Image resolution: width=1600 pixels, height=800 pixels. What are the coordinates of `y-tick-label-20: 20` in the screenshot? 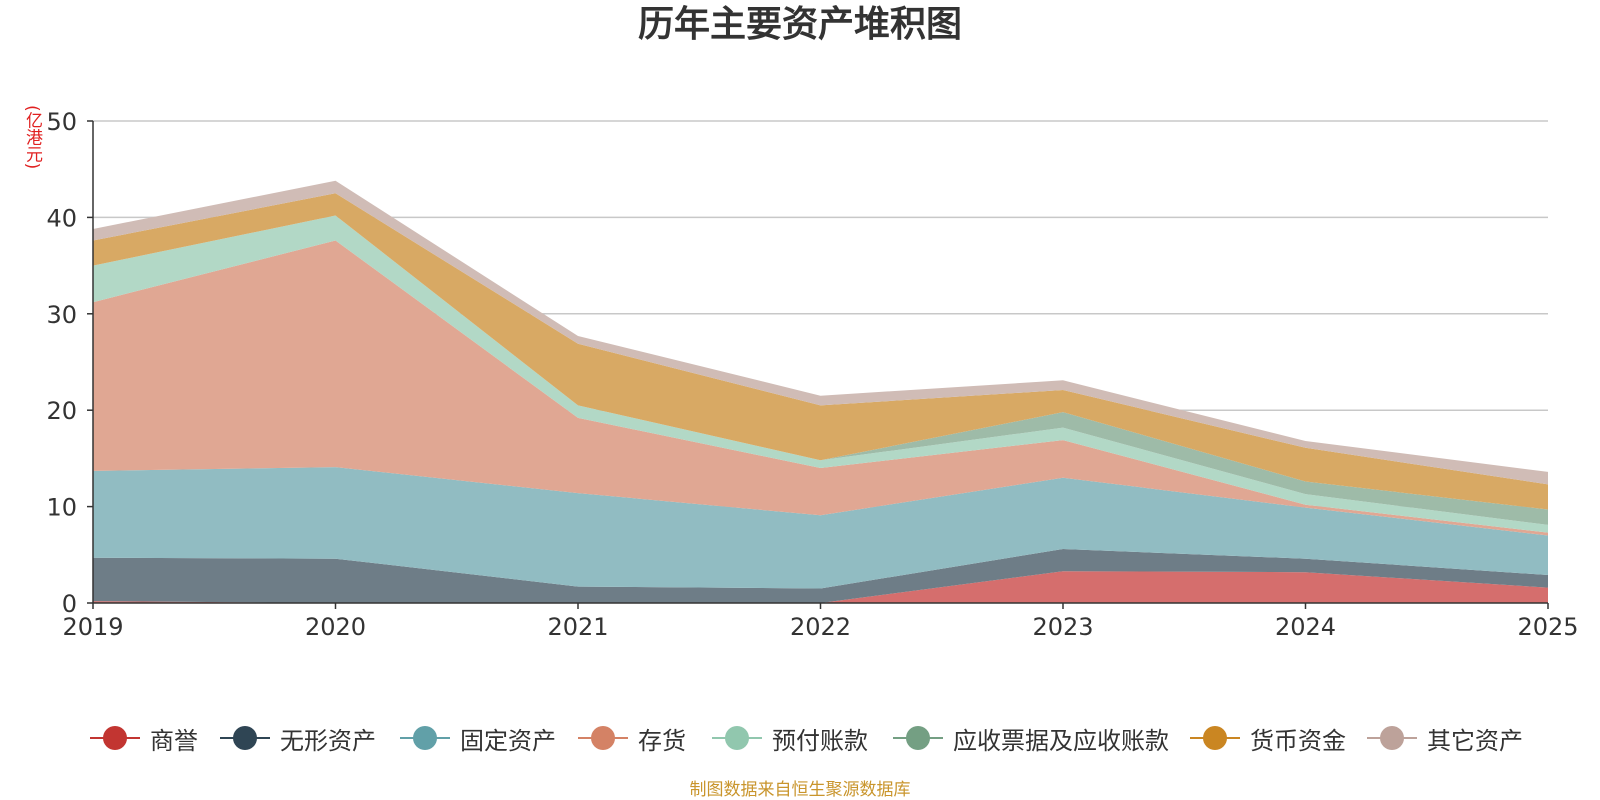 It's located at (61, 411).